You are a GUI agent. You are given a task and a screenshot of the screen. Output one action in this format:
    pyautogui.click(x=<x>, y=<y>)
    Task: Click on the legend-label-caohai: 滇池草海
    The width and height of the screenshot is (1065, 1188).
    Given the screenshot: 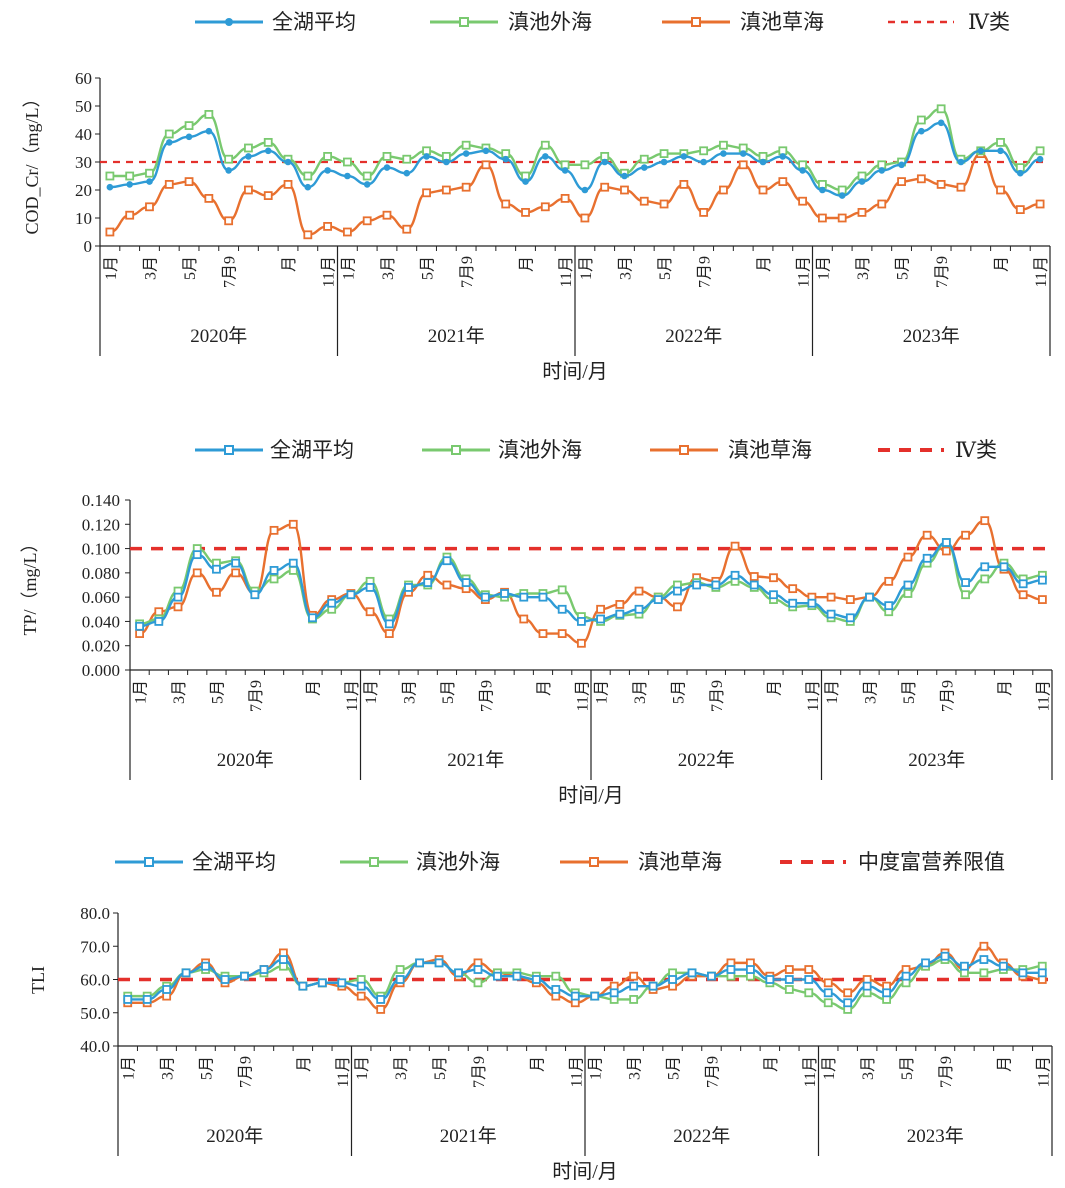 What is the action you would take?
    pyautogui.click(x=770, y=450)
    